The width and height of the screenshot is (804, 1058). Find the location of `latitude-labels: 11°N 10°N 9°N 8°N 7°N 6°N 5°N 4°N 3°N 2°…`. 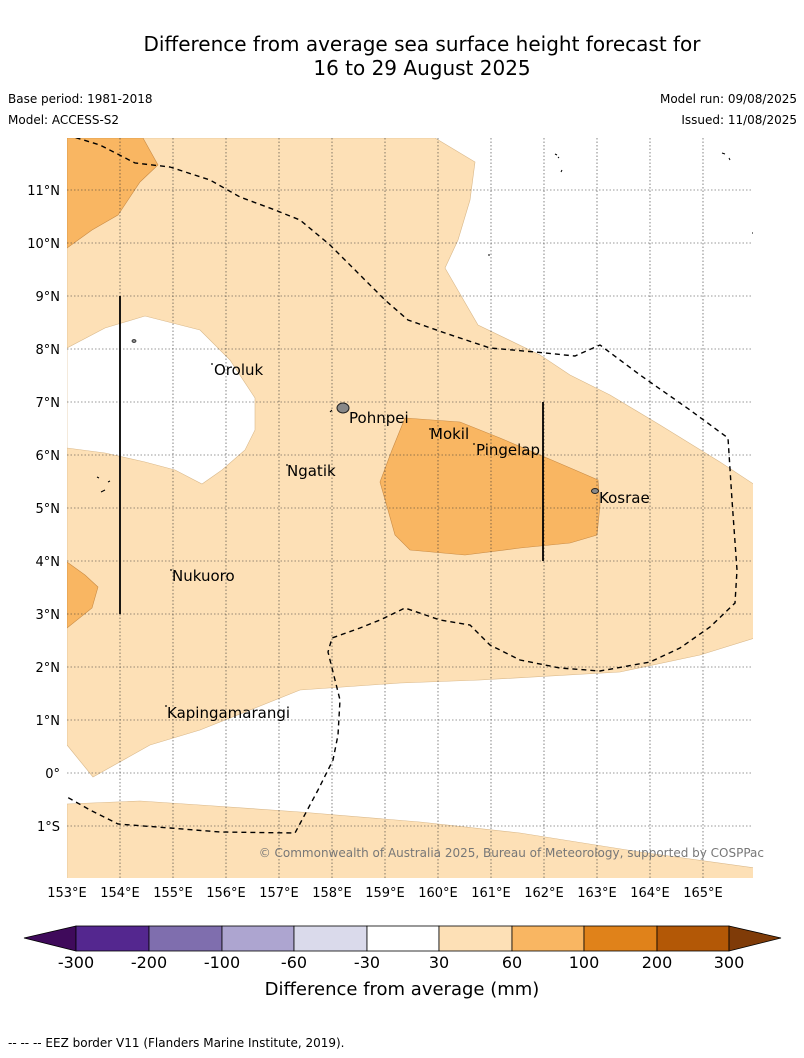

latitude-labels: 11°N 10°N 9°N 8°N 7°N 6°N 5°N 4°N 3°N 2°… is located at coordinates (43, 509).